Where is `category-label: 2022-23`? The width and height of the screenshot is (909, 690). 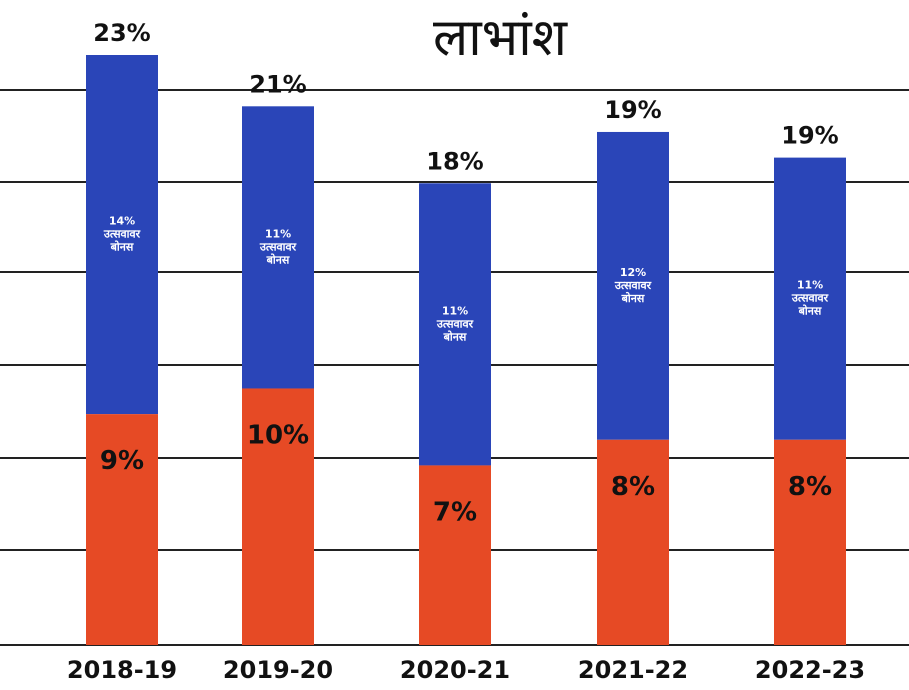 category-label: 2022-23 is located at coordinates (810, 670).